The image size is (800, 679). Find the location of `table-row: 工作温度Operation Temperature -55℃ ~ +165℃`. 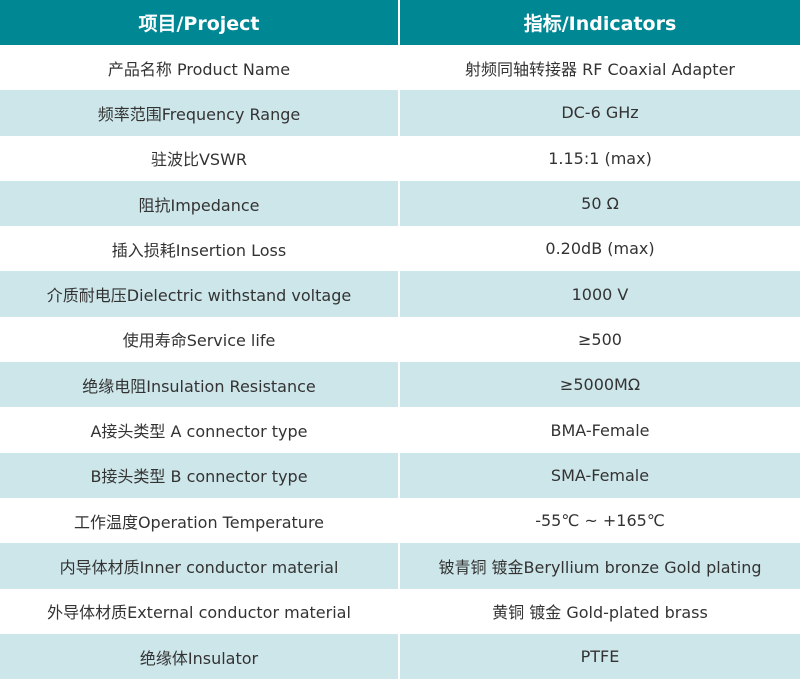

table-row: 工作温度Operation Temperature -55℃ ~ +165℃ is located at coordinates (400, 520).